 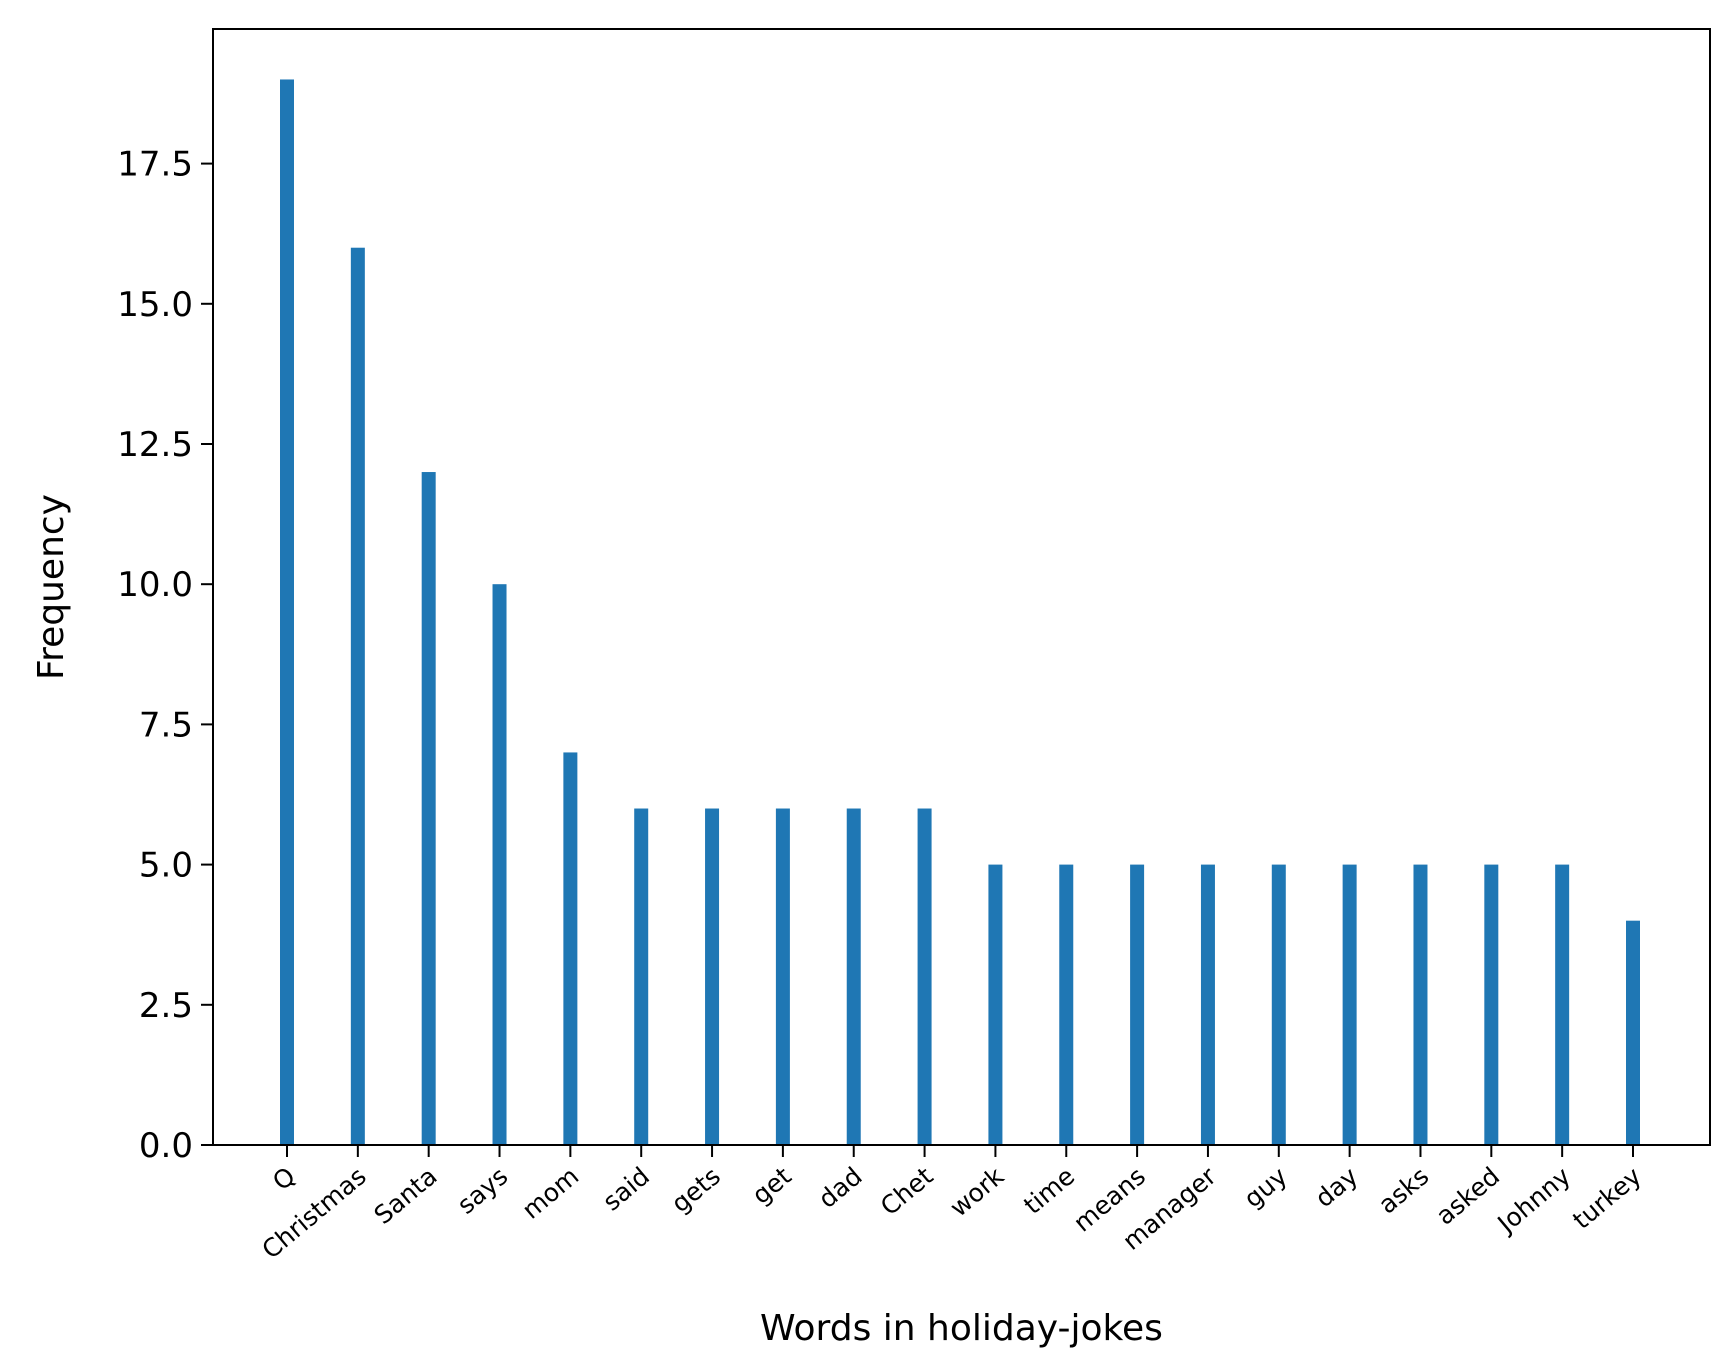 I want to click on x-tick-label-asked: asked, so click(x=1467, y=1195).